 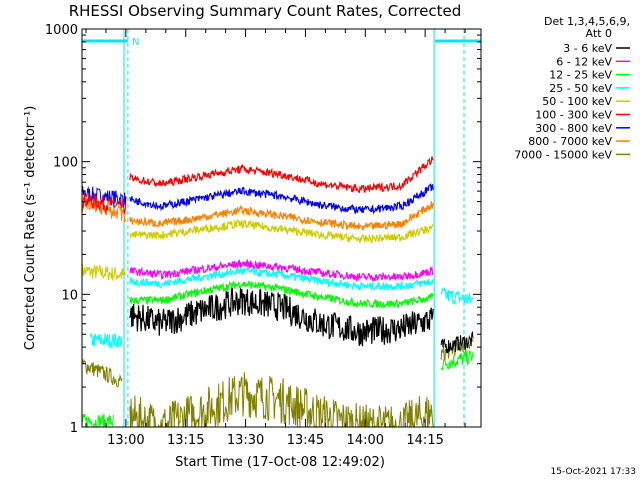 I want to click on y-tick-label: 100, so click(x=65, y=163).